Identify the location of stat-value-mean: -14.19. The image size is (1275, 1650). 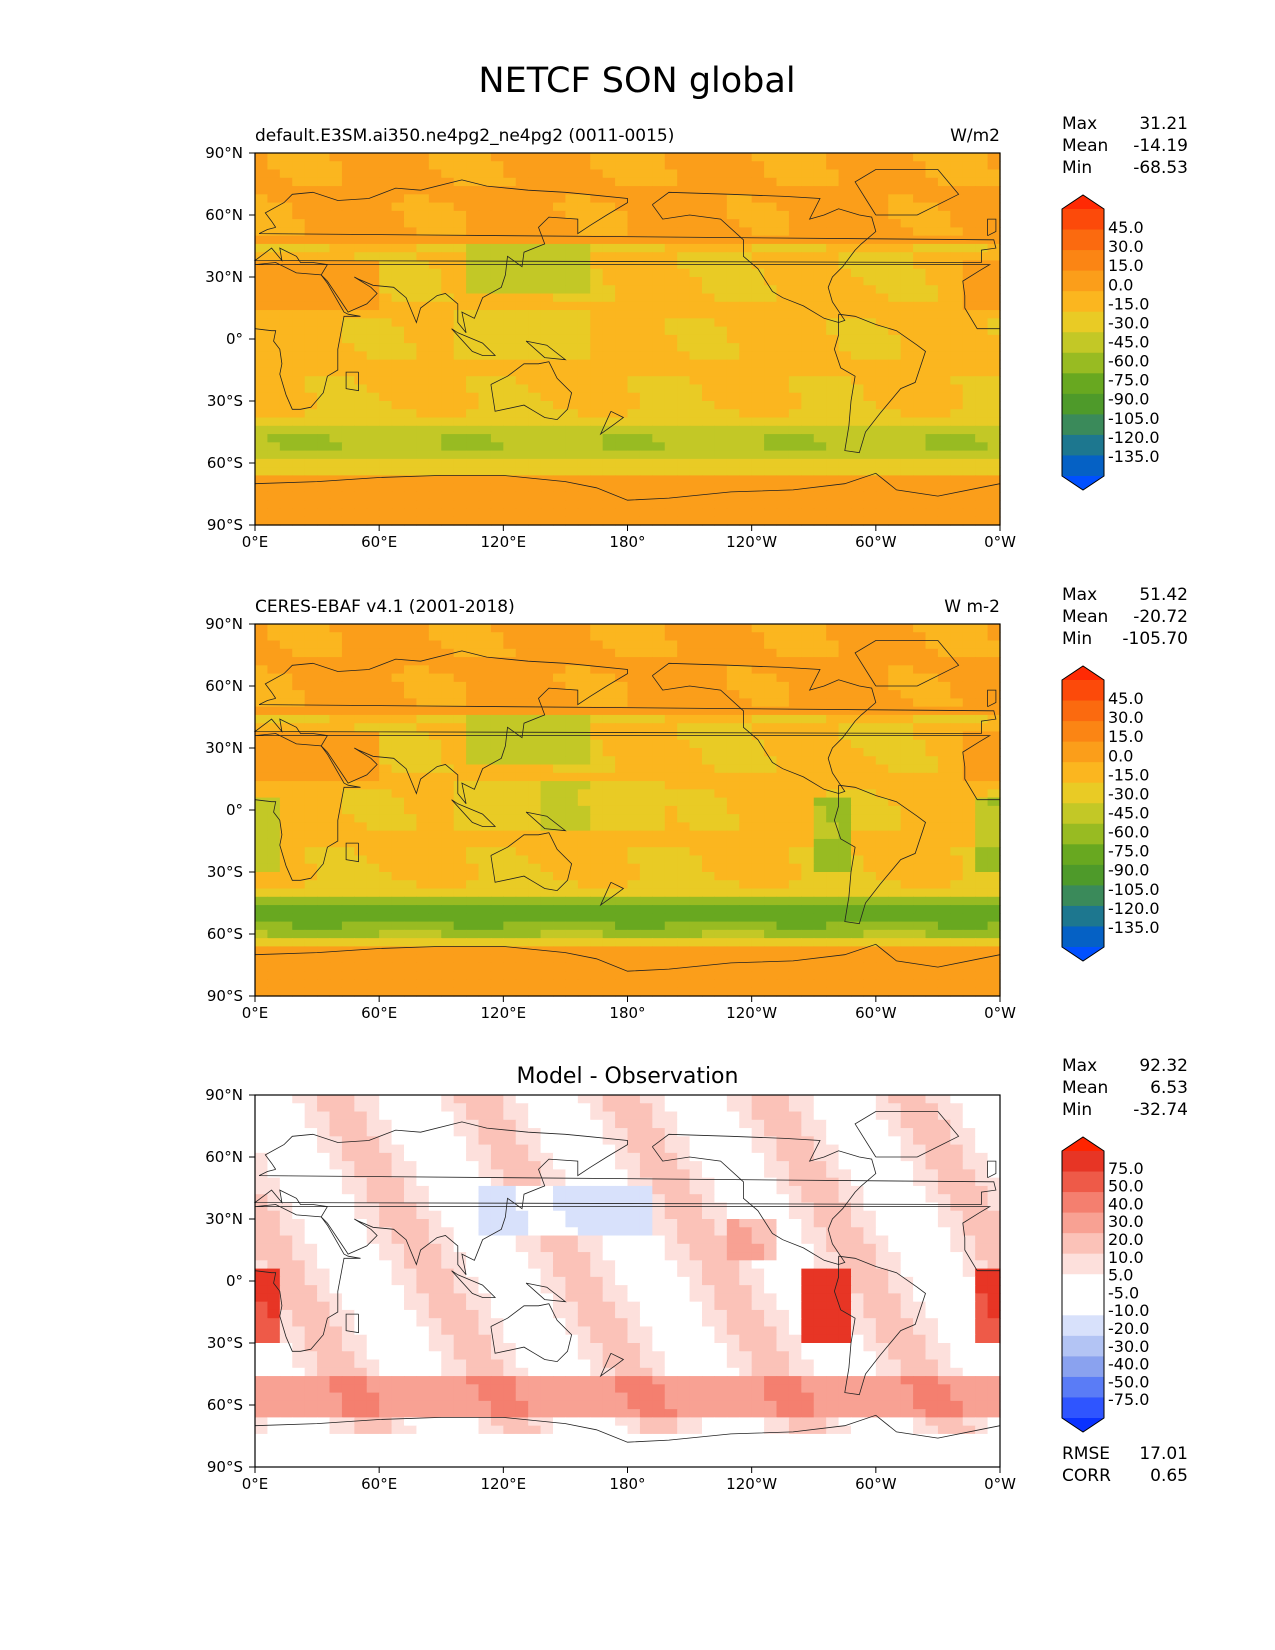
(1160, 146).